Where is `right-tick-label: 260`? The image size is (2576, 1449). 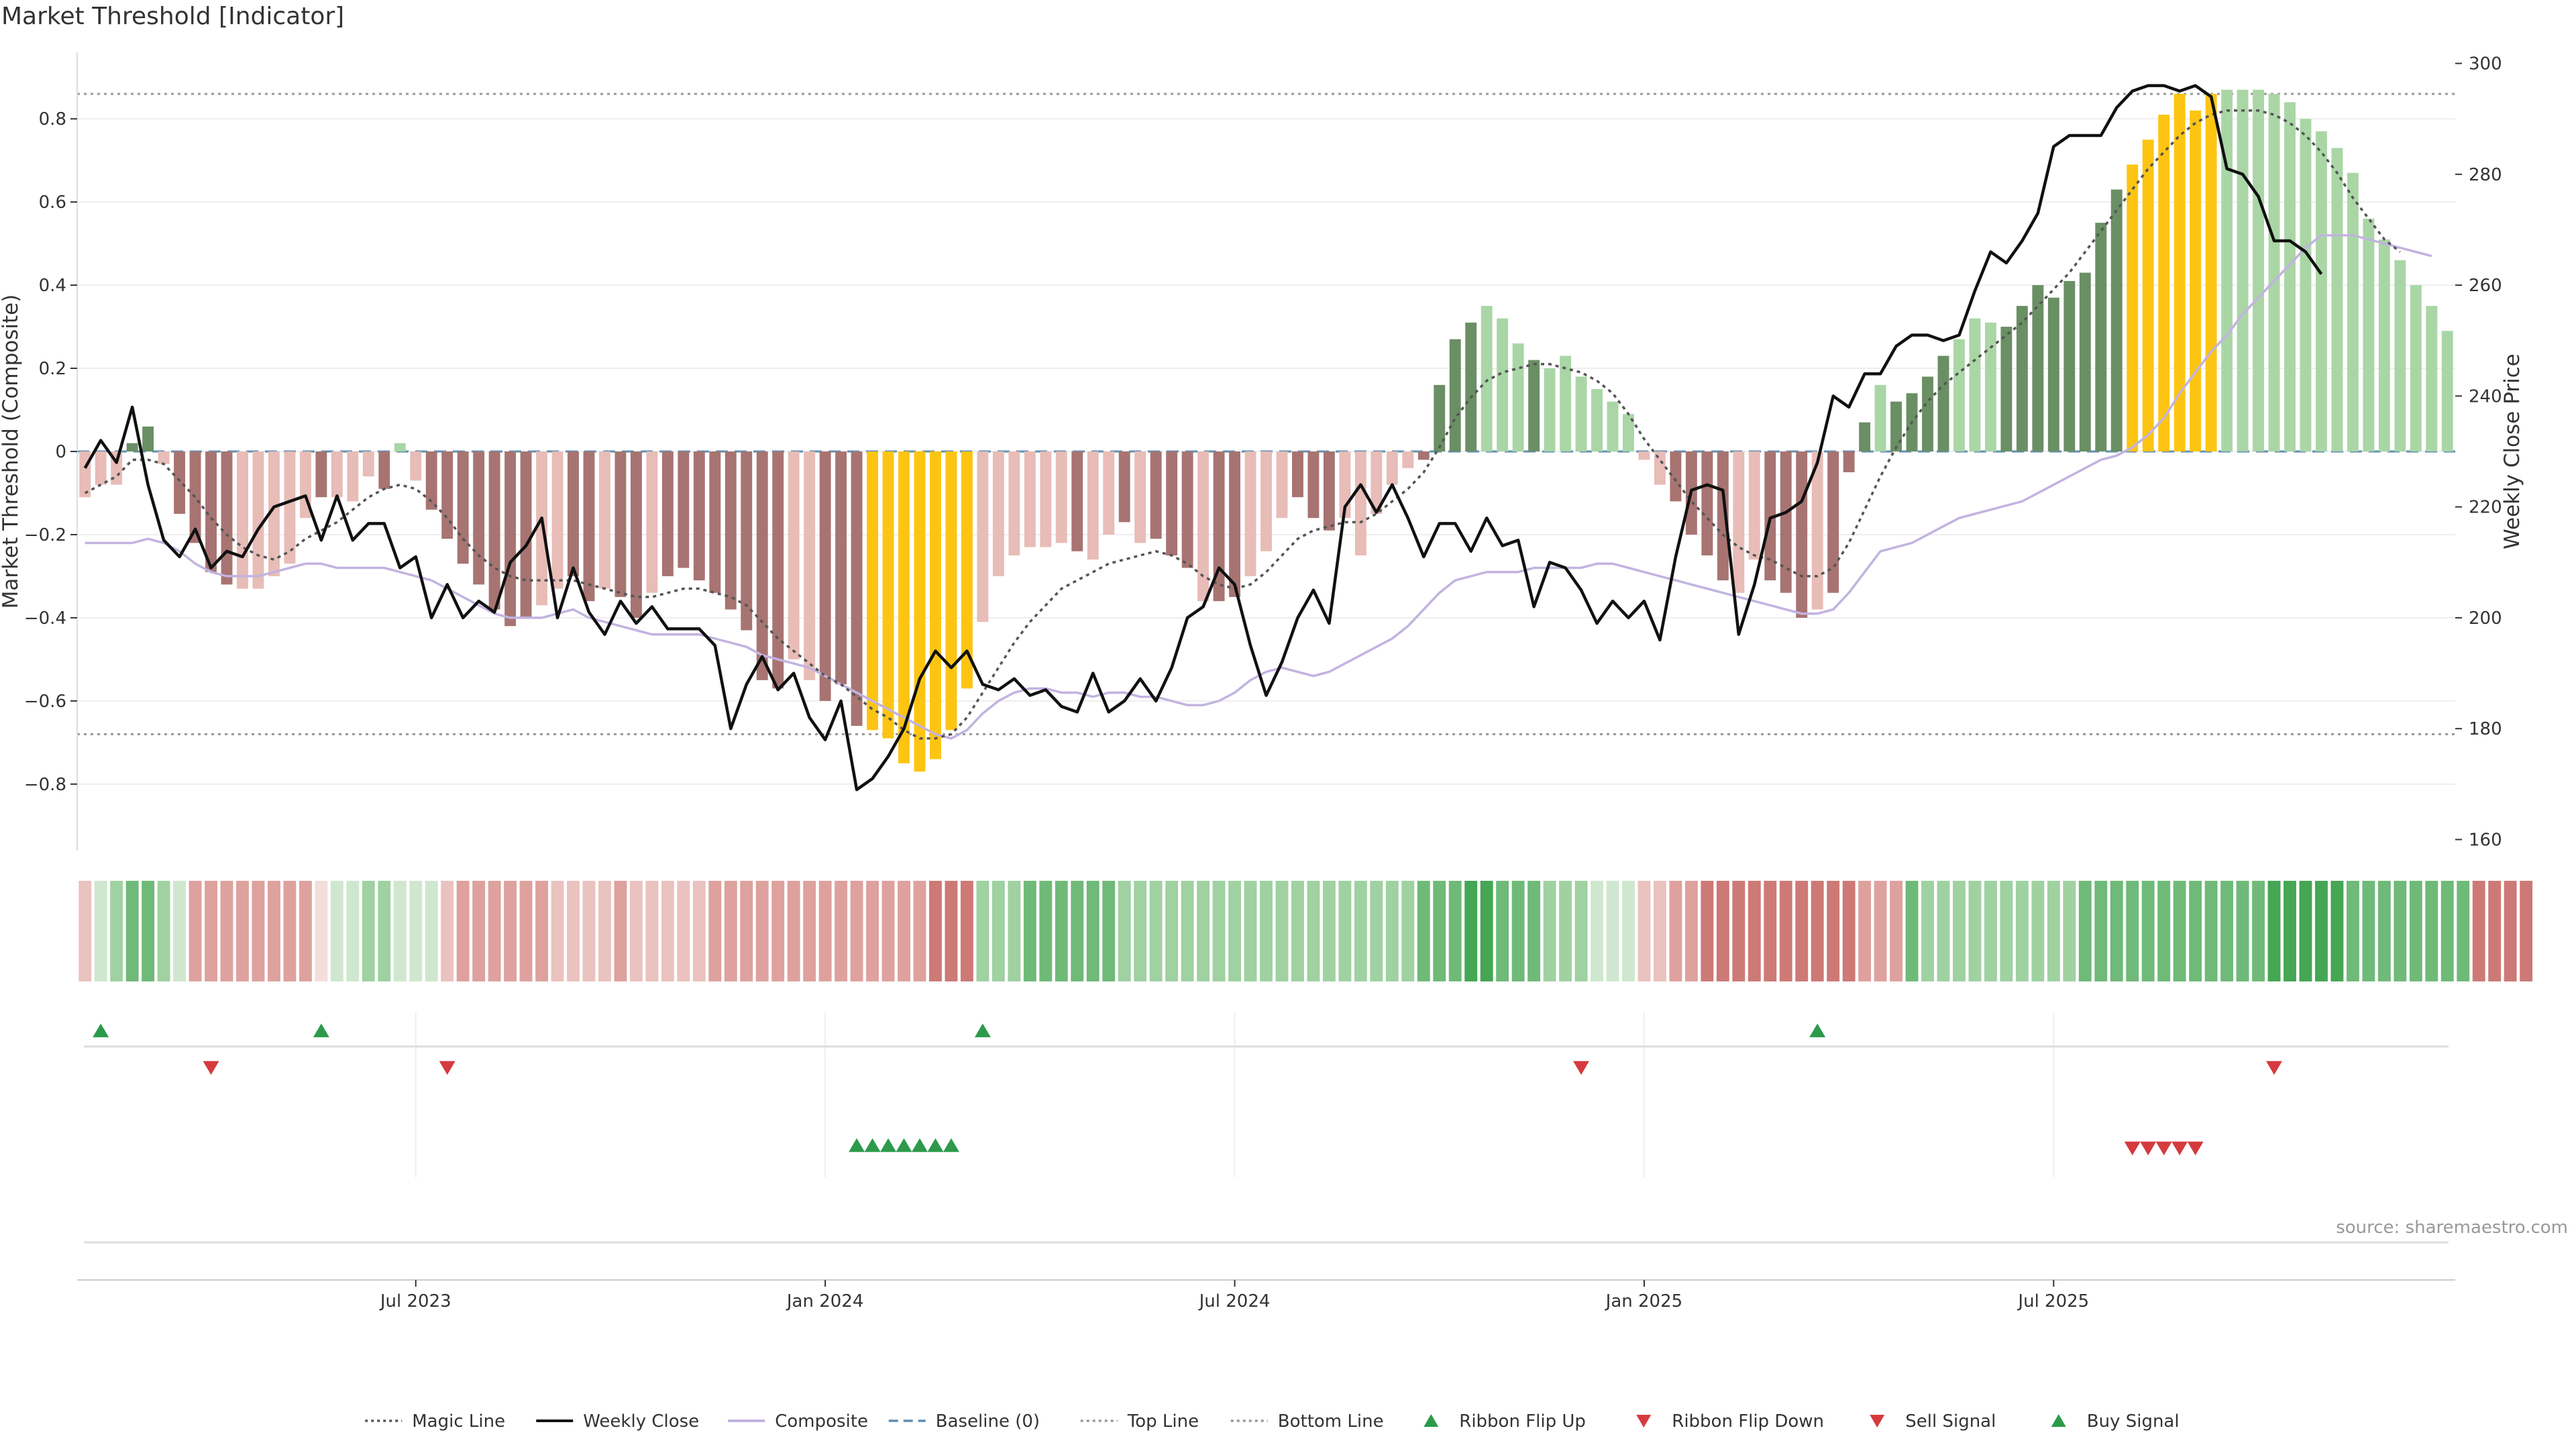
right-tick-label: 260 is located at coordinates (2485, 286).